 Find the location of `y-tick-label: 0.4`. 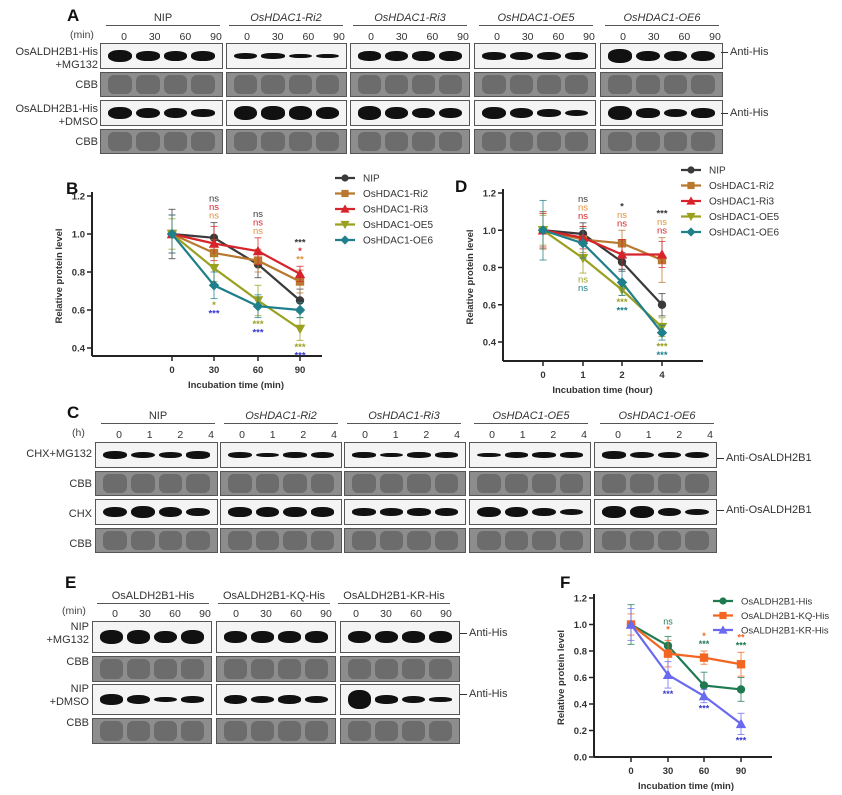

y-tick-label: 0.4 is located at coordinates (79, 349).